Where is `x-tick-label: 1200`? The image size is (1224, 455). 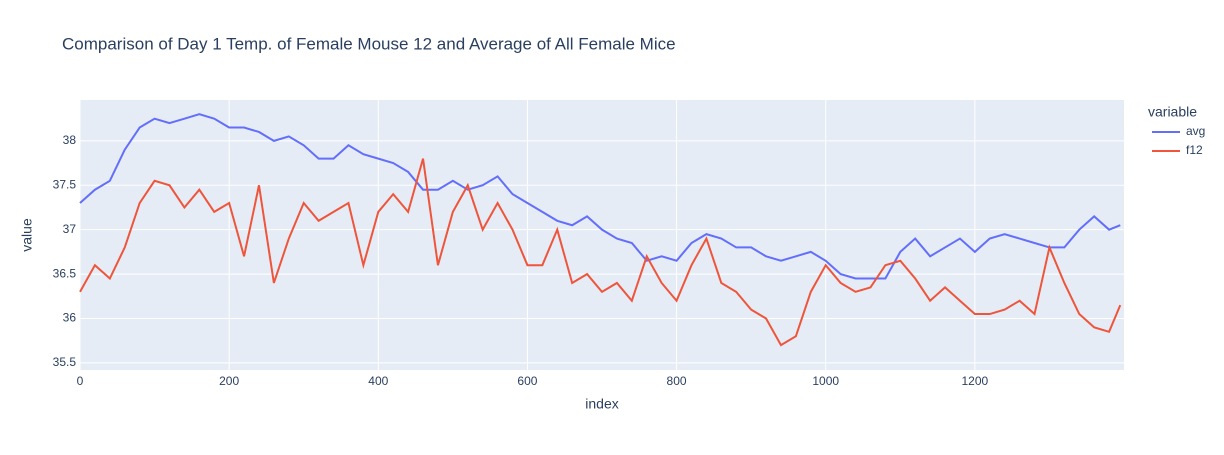
x-tick-label: 1200 is located at coordinates (975, 381).